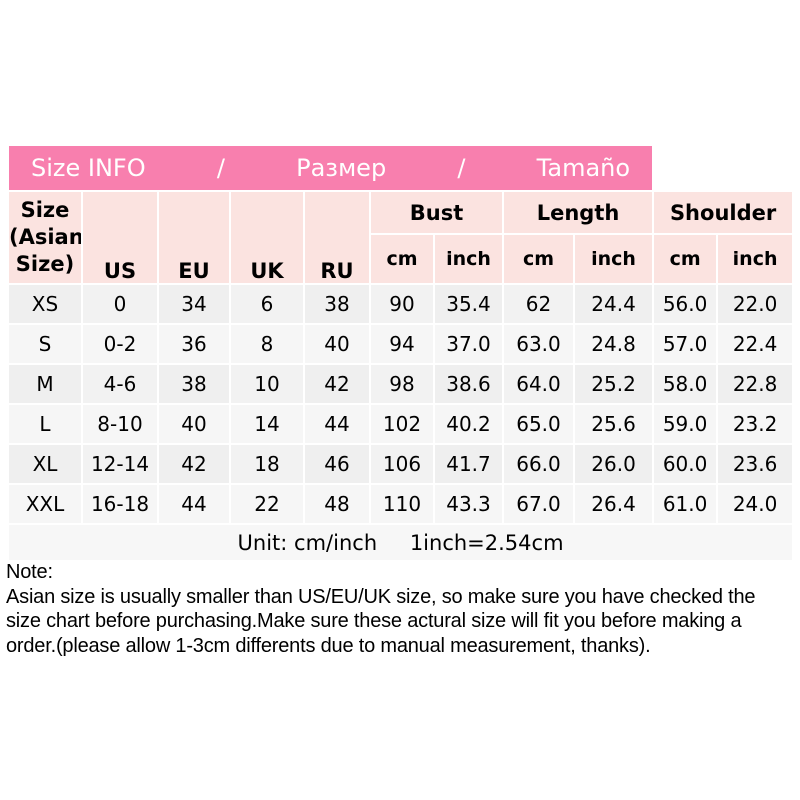 This screenshot has width=800, height=800. Describe the element at coordinates (120, 504) in the screenshot. I see `data-cell: 16-18` at that location.